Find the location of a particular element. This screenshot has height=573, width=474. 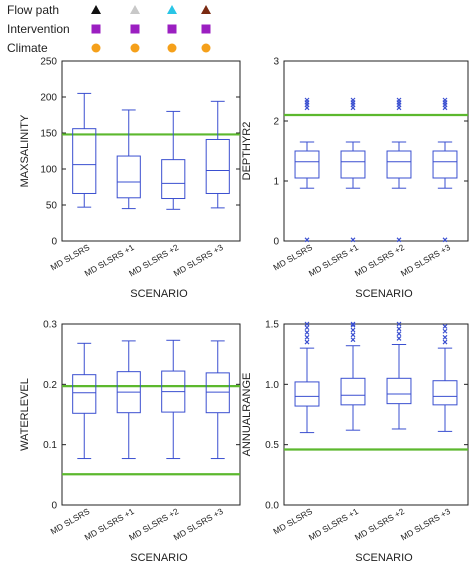

y-tick-label: 0.3 is located at coordinates (50, 325).